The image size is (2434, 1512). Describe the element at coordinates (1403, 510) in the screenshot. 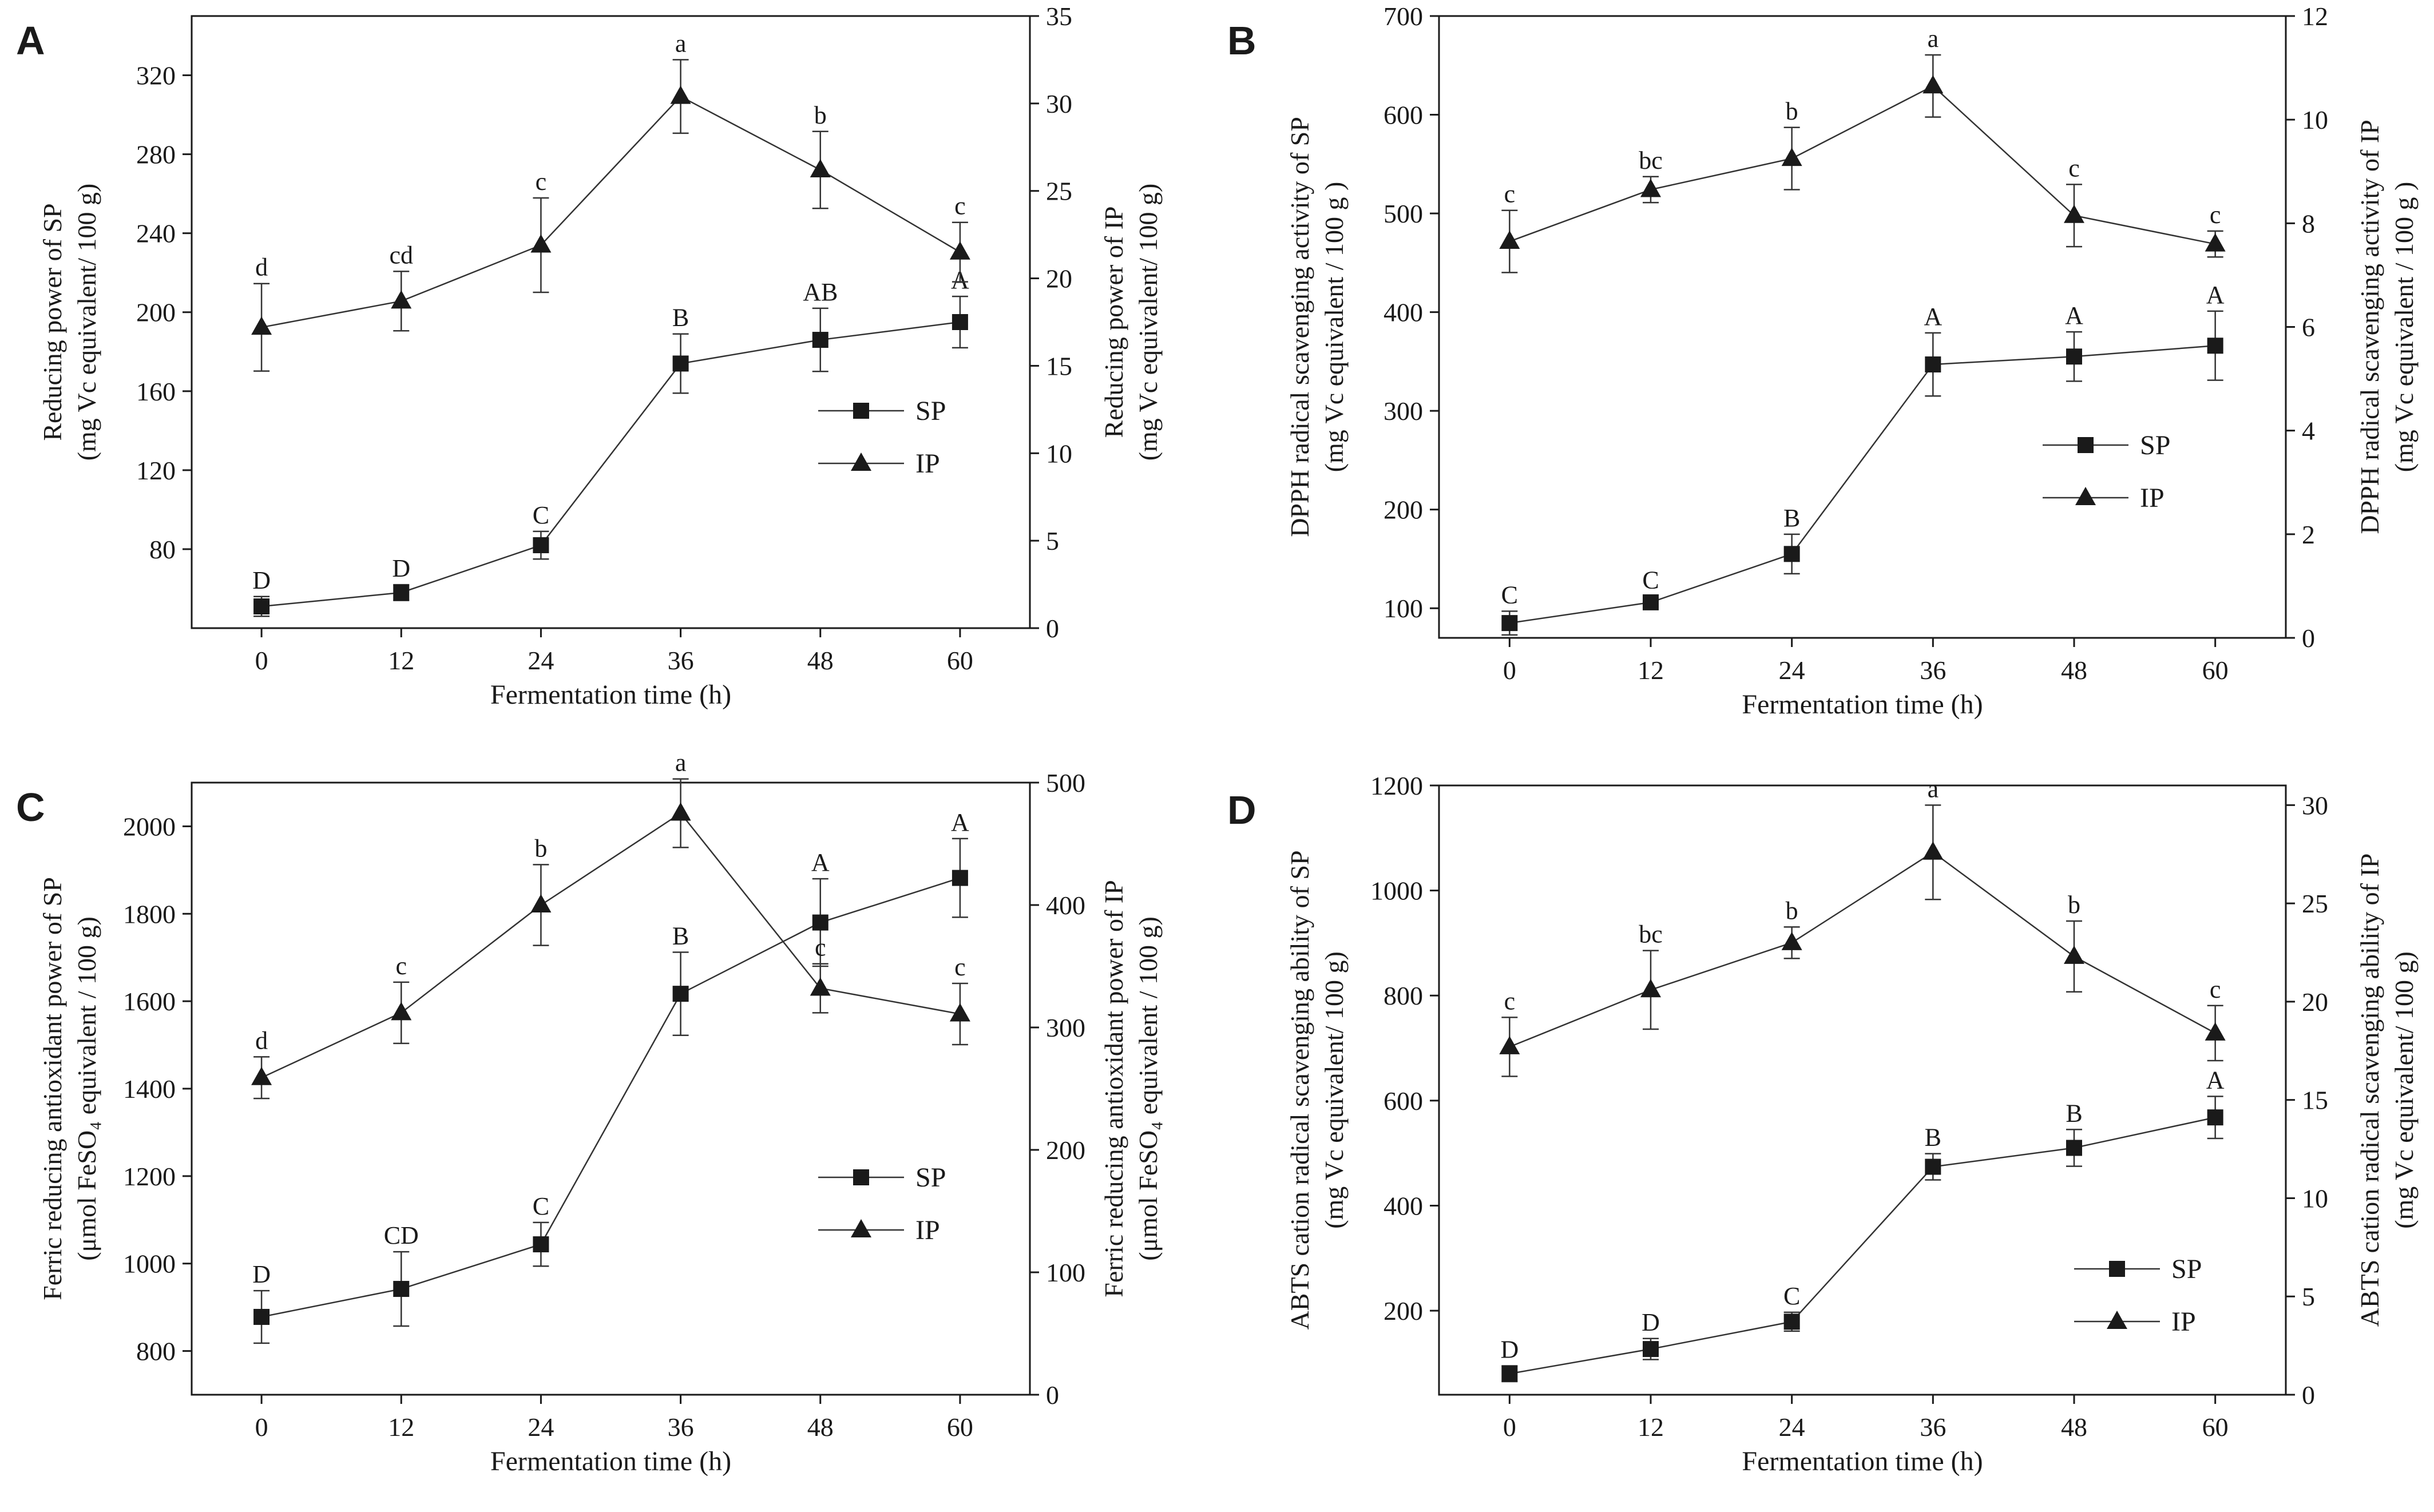

I see `y-left-tick-label: 200` at that location.